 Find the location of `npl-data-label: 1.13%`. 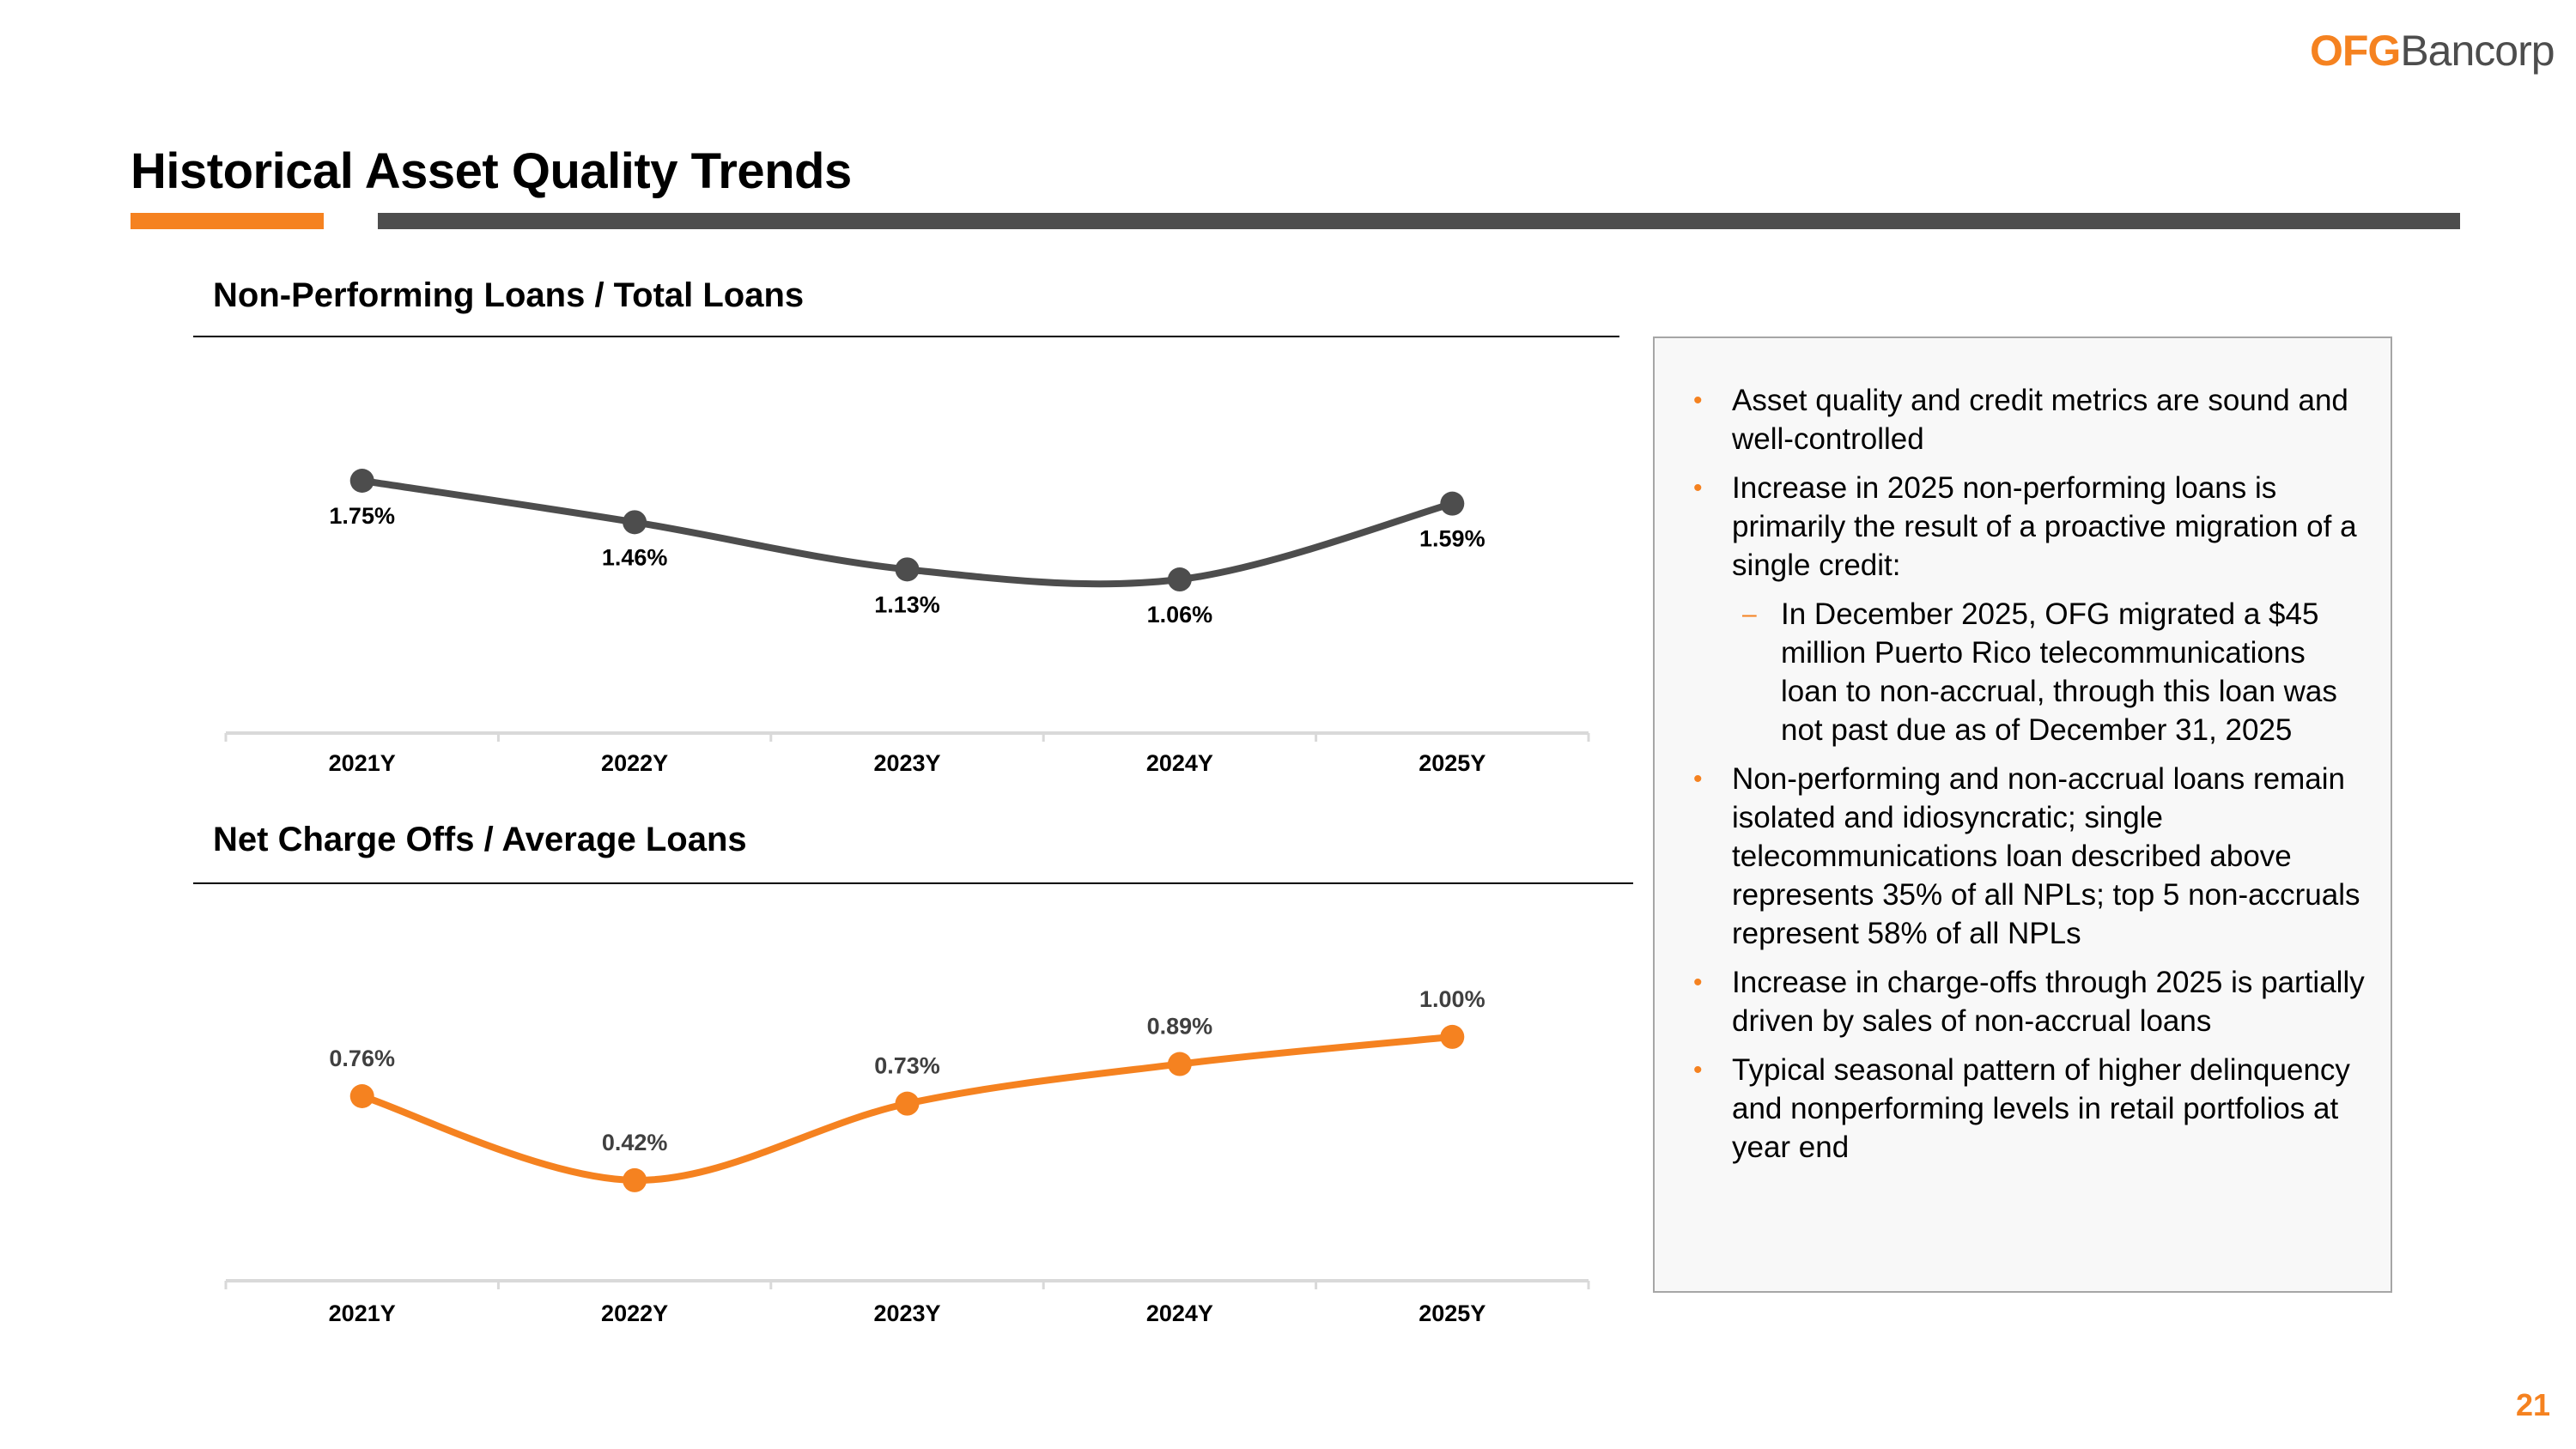

npl-data-label: 1.13% is located at coordinates (907, 604).